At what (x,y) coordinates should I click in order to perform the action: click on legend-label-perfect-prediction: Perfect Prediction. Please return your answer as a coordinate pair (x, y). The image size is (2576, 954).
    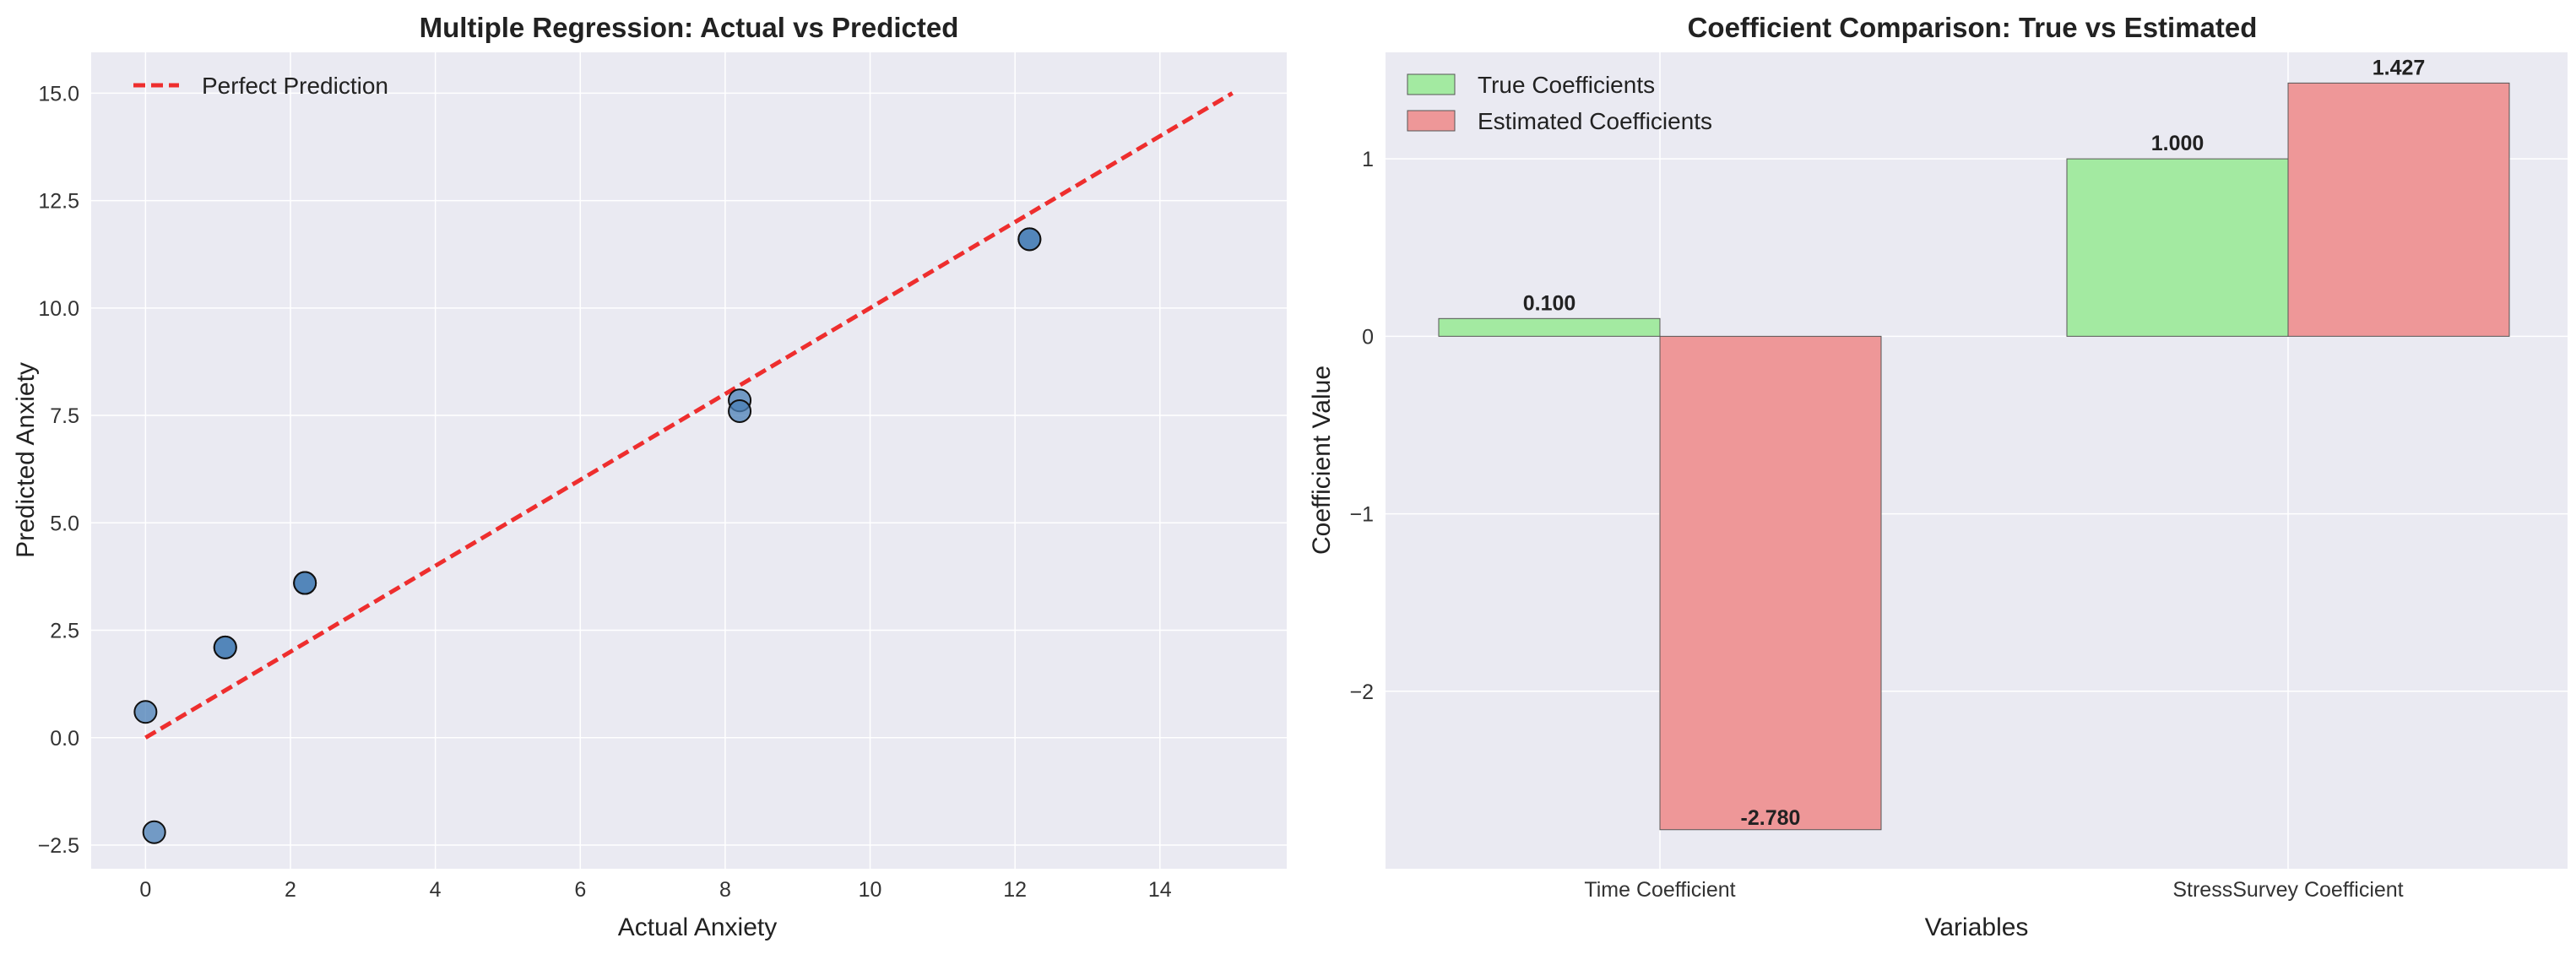
    Looking at the image, I should click on (295, 86).